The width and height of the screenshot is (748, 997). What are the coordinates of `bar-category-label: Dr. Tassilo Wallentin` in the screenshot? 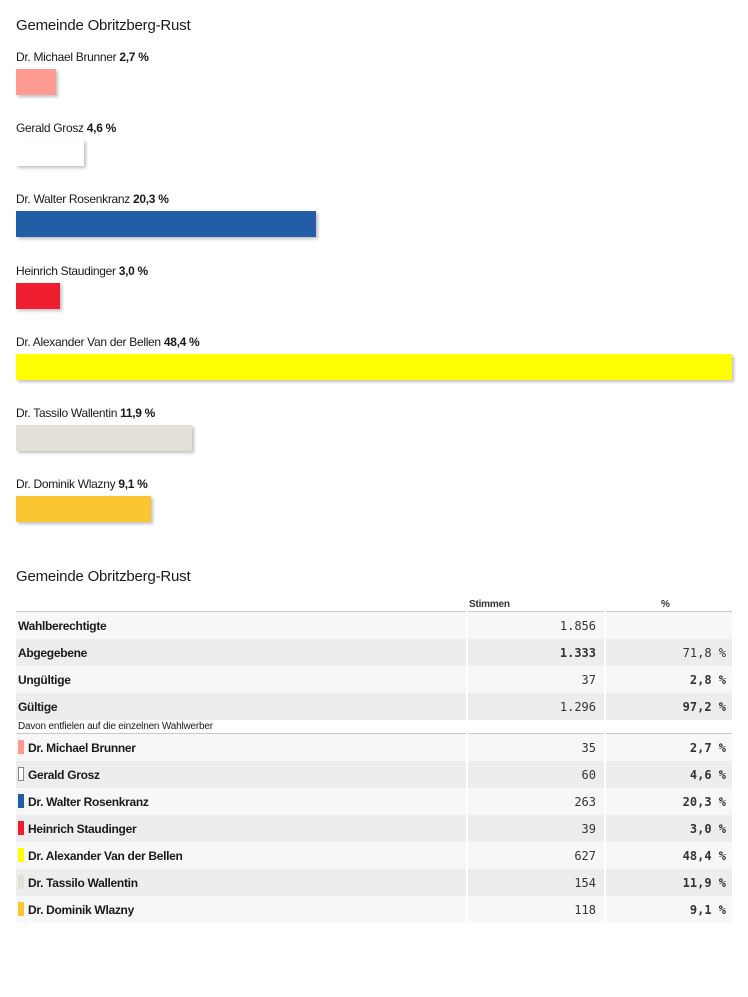 It's located at (68, 413).